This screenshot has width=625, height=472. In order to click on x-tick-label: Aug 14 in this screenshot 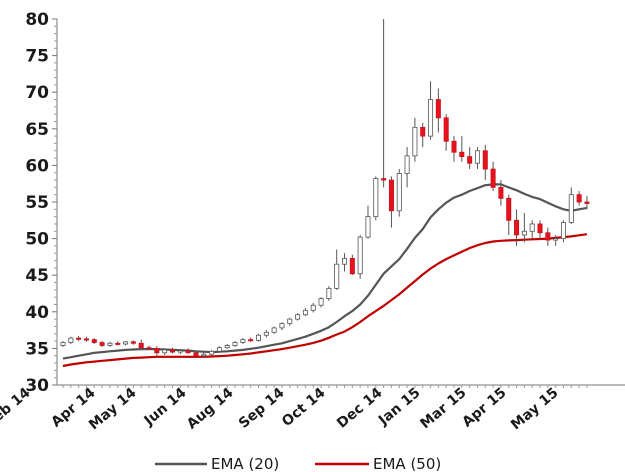, I will do `click(210, 409)`.